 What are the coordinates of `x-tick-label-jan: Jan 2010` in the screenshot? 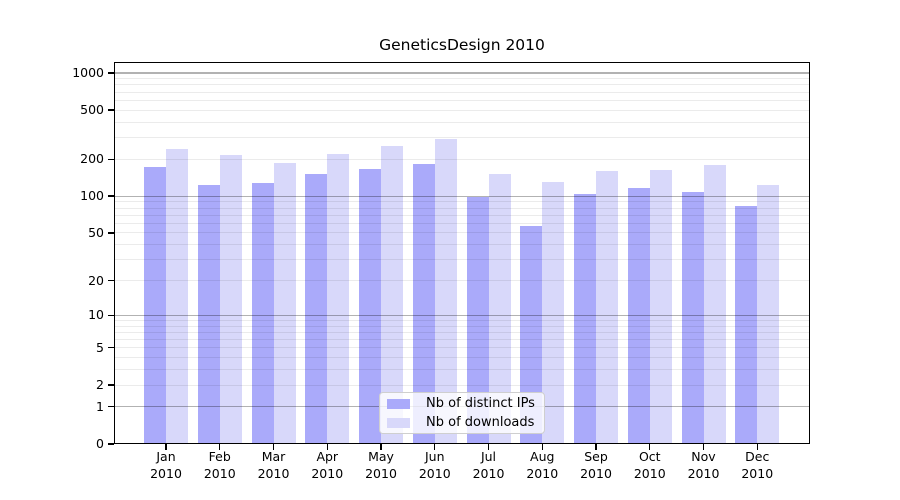 It's located at (166, 465).